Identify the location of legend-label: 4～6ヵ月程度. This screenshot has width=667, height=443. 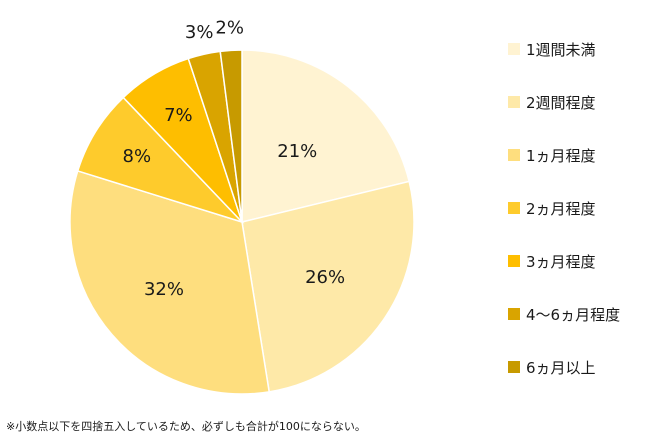
(573, 314).